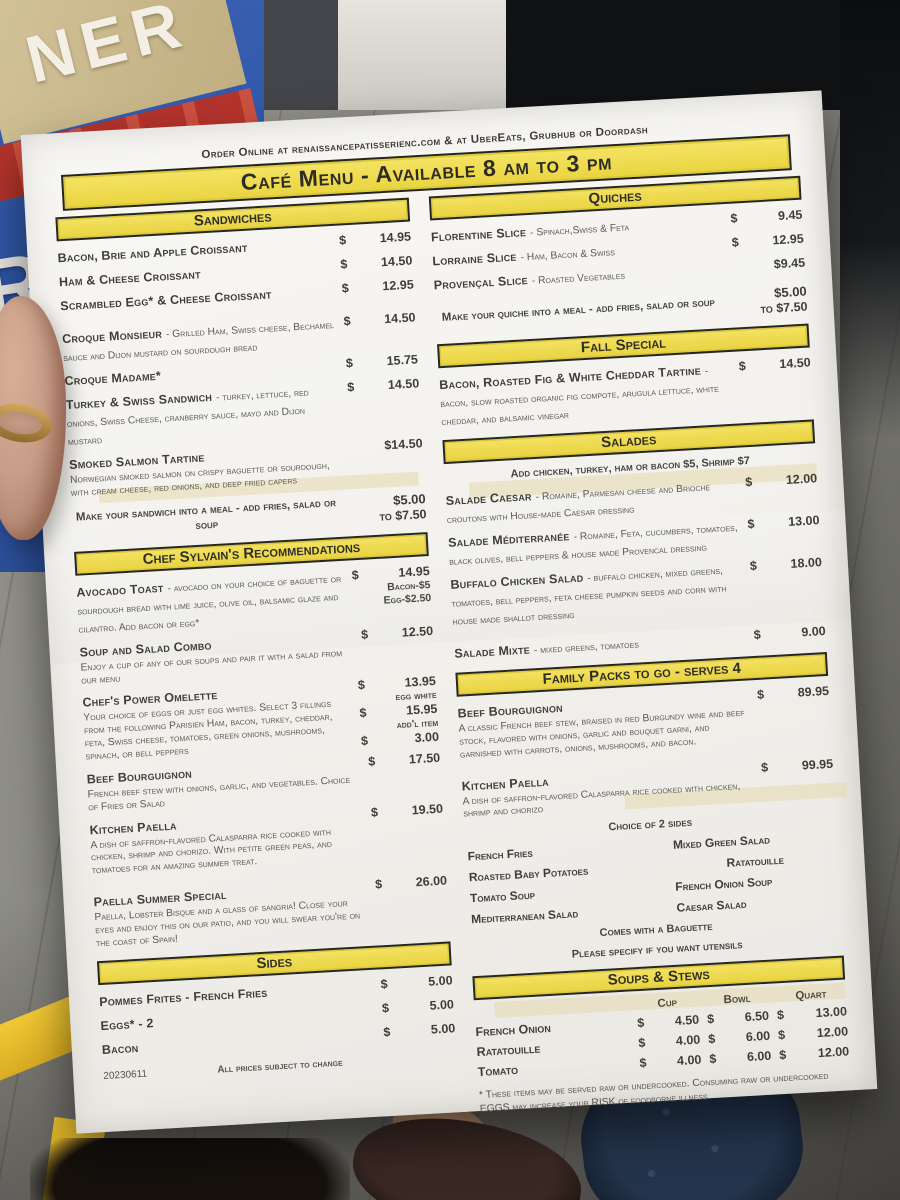 This screenshot has width=900, height=1200. Describe the element at coordinates (500, 855) in the screenshot. I see `side-option: French Fries` at that location.